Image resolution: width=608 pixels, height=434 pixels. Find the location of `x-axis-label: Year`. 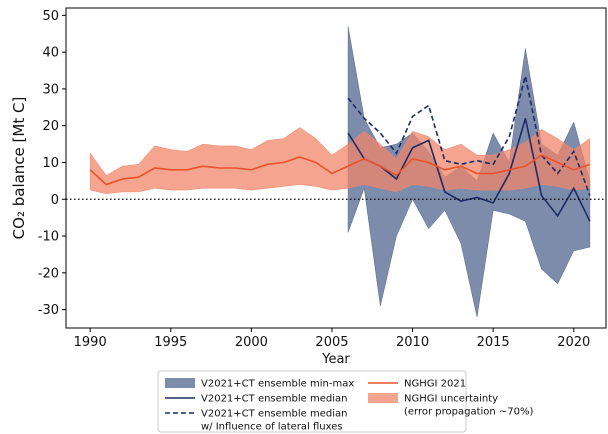

x-axis-label: Year is located at coordinates (335, 359).